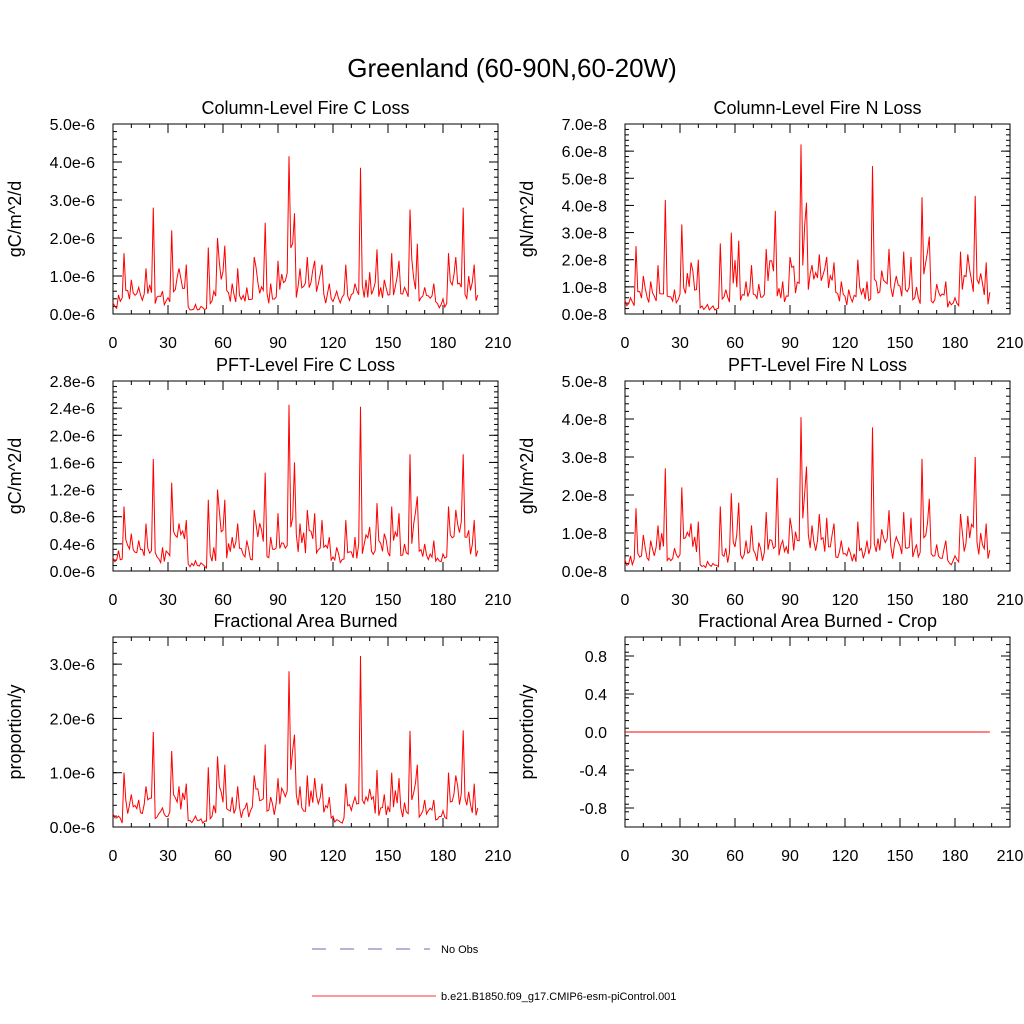 The height and width of the screenshot is (1024, 1024). Describe the element at coordinates (900, 856) in the screenshot. I see `panel-fractional-area-burned-crop-xtick-label: 150` at that location.